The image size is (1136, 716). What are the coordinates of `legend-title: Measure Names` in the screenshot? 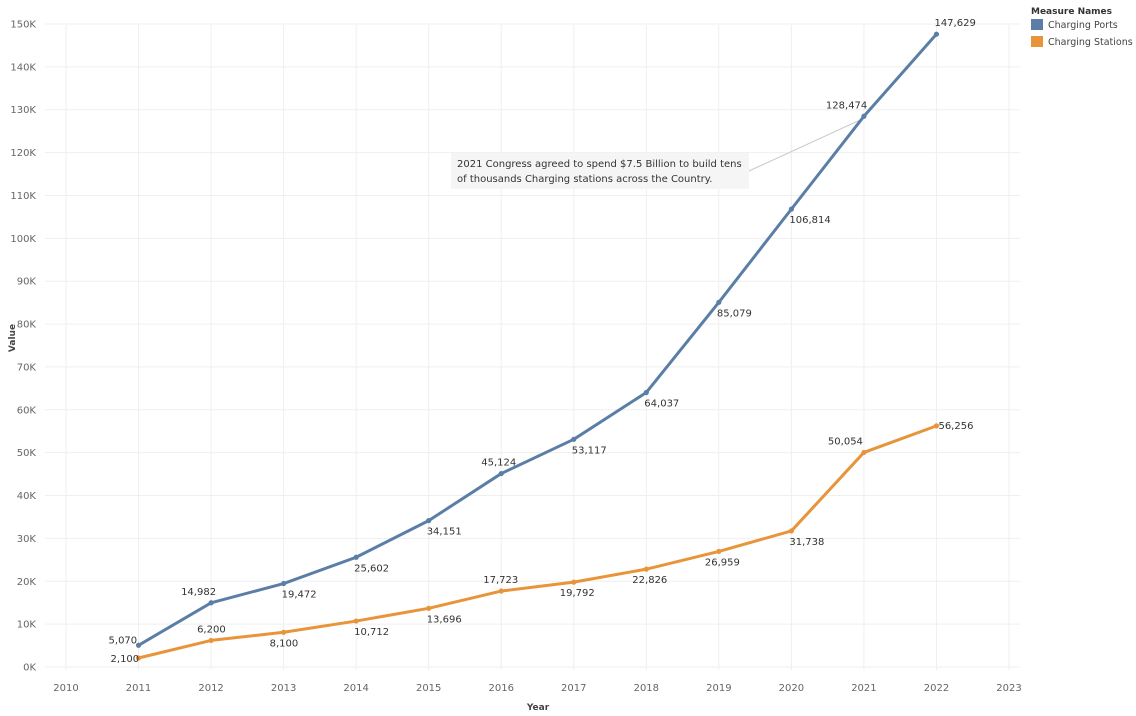 It's located at (1071, 12).